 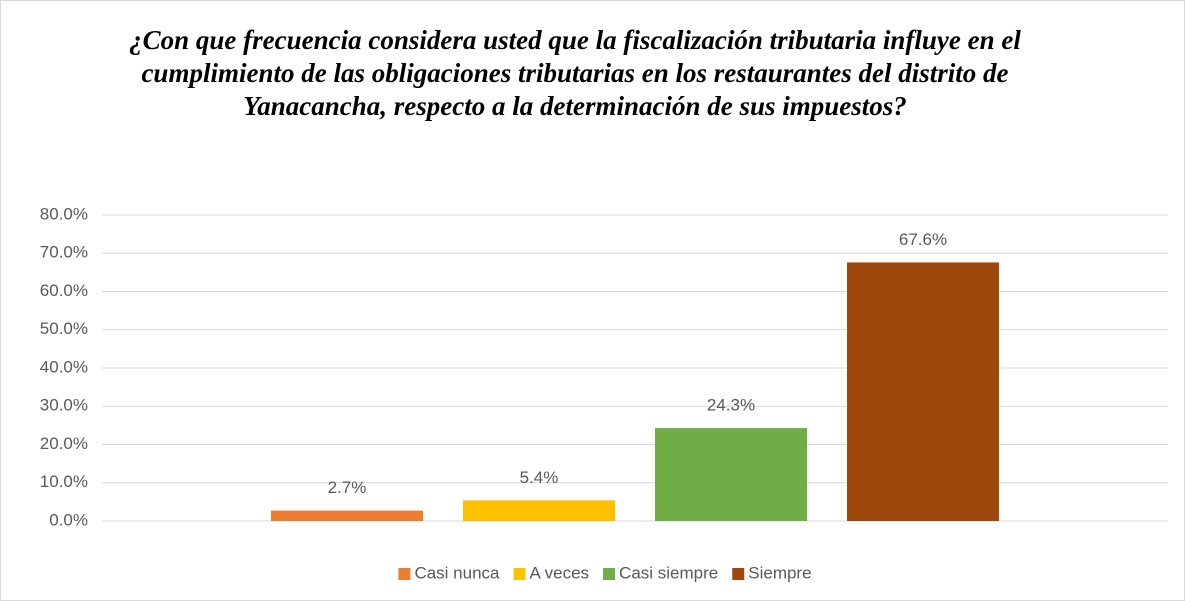 I want to click on y-tick-label: 70.0%, so click(x=64, y=252).